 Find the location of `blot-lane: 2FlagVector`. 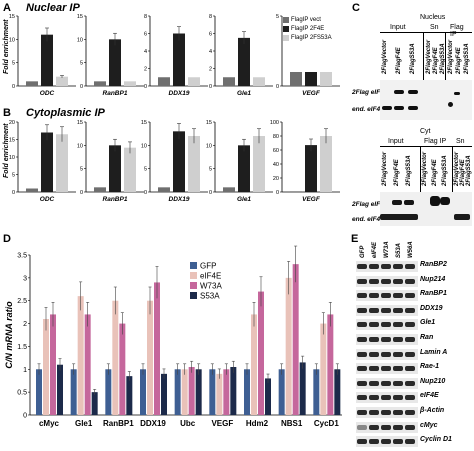

blot-lane: 2FlagVector is located at coordinates (429, 56).